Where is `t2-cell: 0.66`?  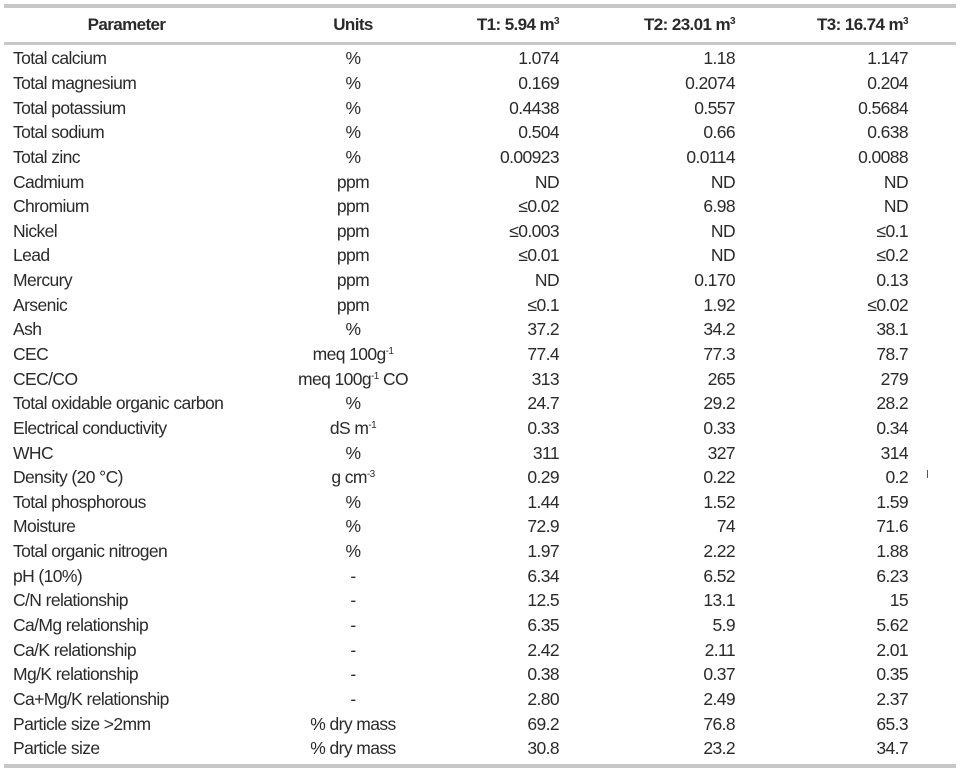 t2-cell: 0.66 is located at coordinates (719, 132).